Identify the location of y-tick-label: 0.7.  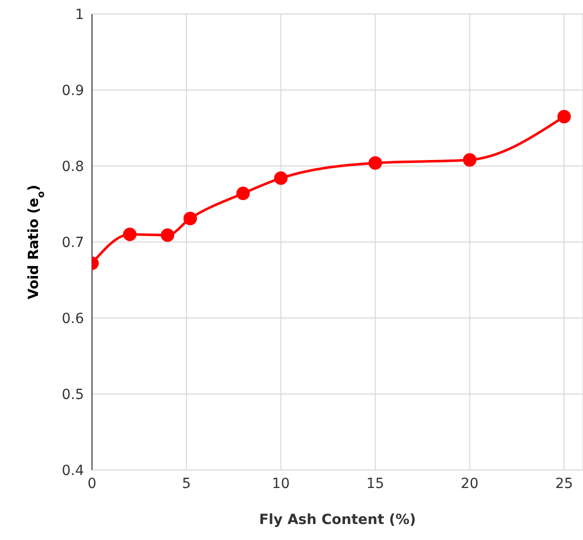
(73, 242).